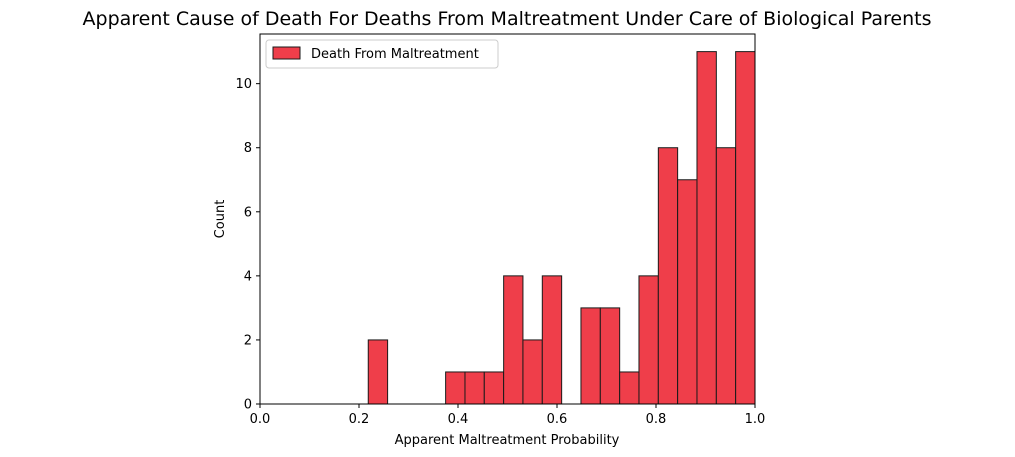 The image size is (1015, 457). I want to click on y-tick-label: 4, so click(248, 276).